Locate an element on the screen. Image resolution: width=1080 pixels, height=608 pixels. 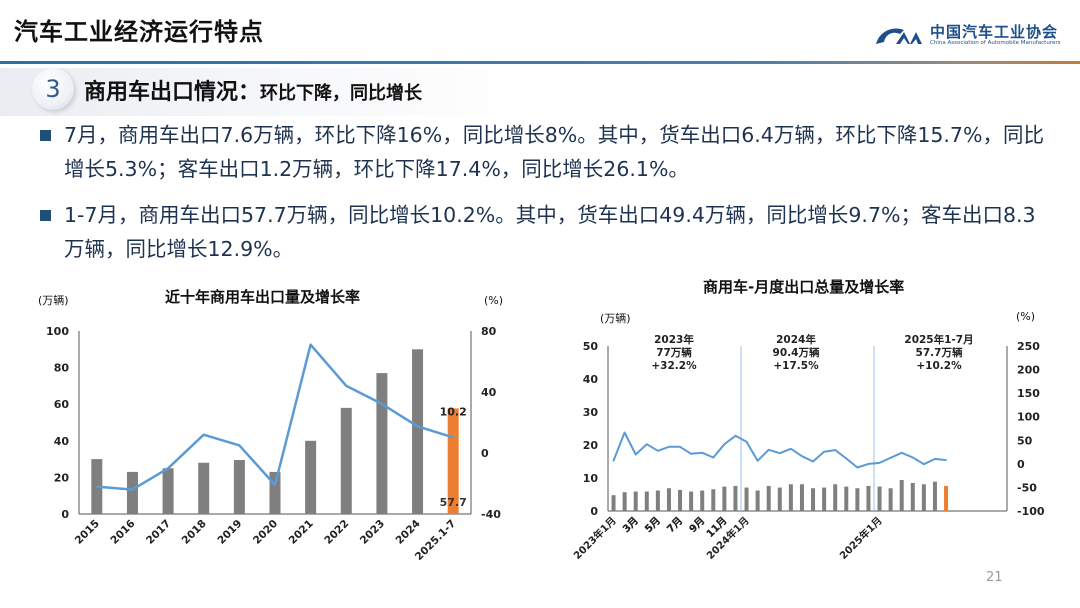
y-tick-label: 80 is located at coordinates (62, 368).